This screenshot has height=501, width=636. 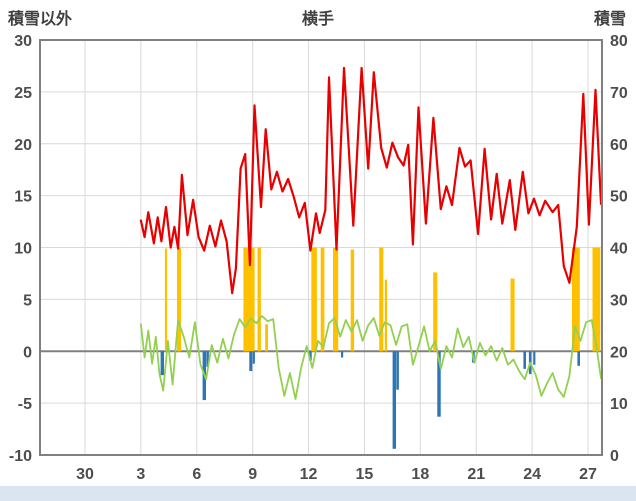 What do you see at coordinates (252, 474) in the screenshot?
I see `x-tick-label: 9` at bounding box center [252, 474].